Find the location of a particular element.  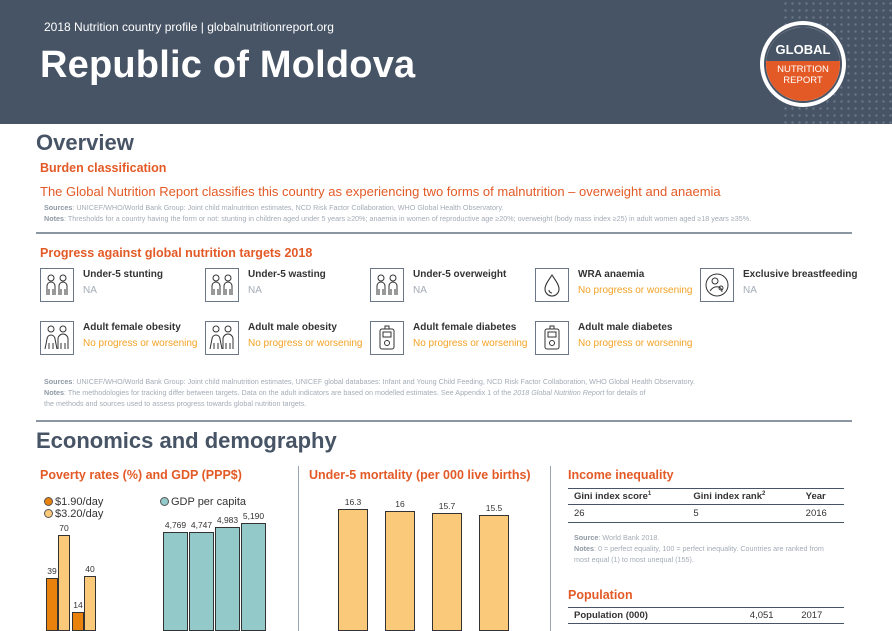

table-row: Population (000) 4,051 2017 is located at coordinates (706, 615).